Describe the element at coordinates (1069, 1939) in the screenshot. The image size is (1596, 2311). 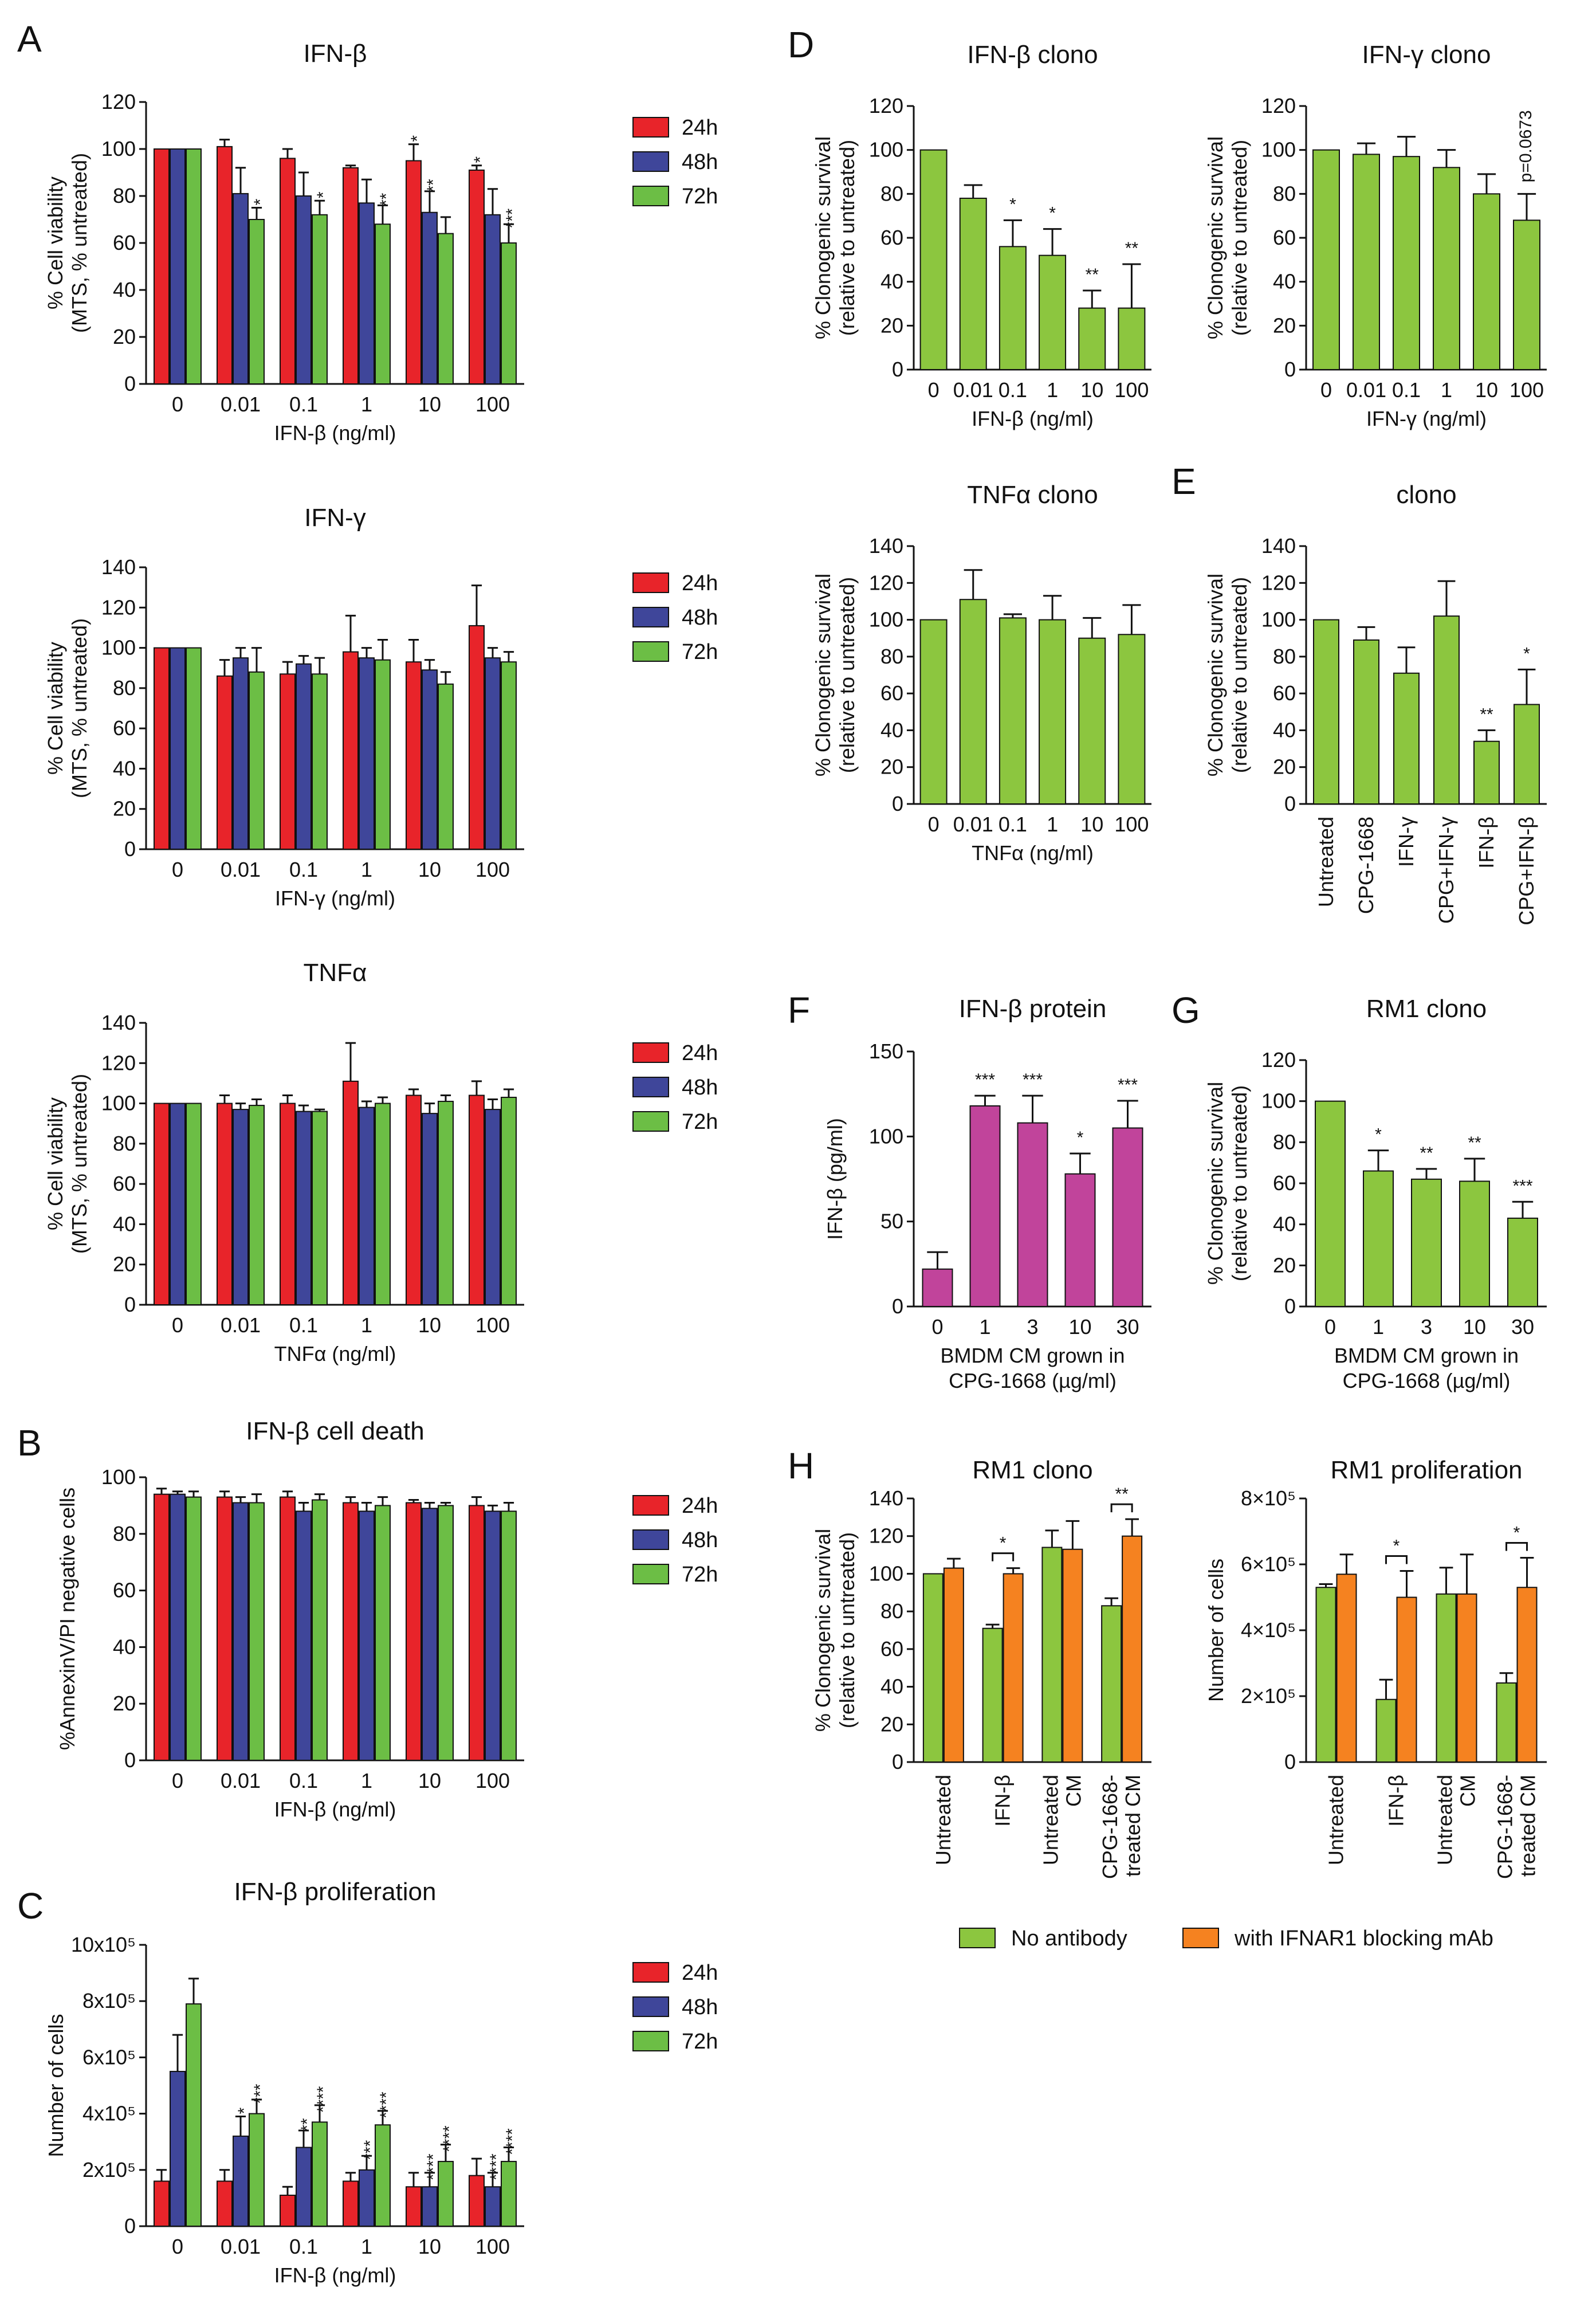
I see `legend-label: No antibody` at that location.